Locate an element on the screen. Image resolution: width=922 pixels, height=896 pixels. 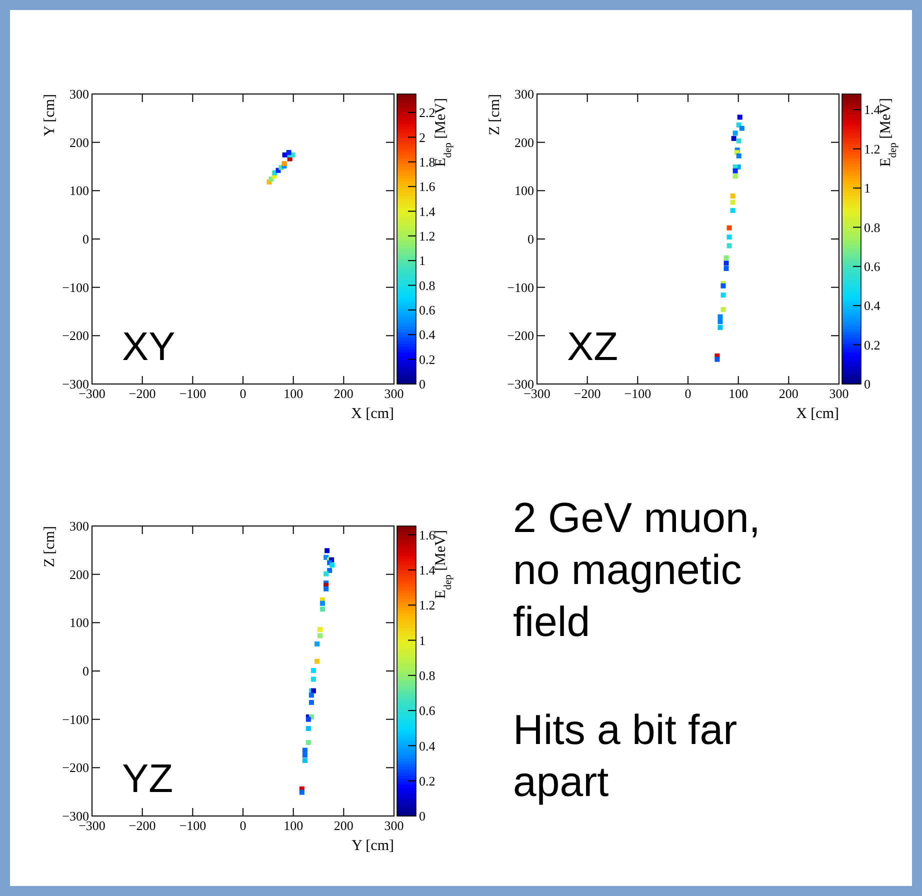
color-bar-label: 2 is located at coordinates (422, 137).